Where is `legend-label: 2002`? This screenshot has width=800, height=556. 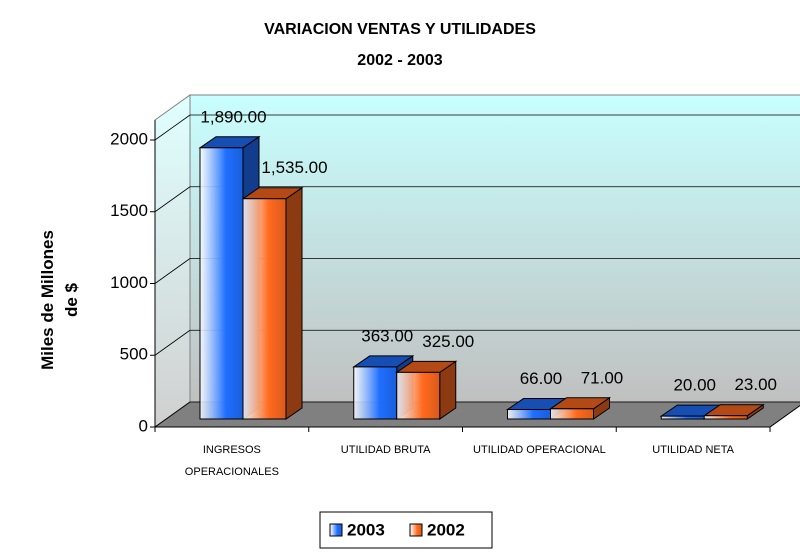
legend-label: 2002 is located at coordinates (446, 529).